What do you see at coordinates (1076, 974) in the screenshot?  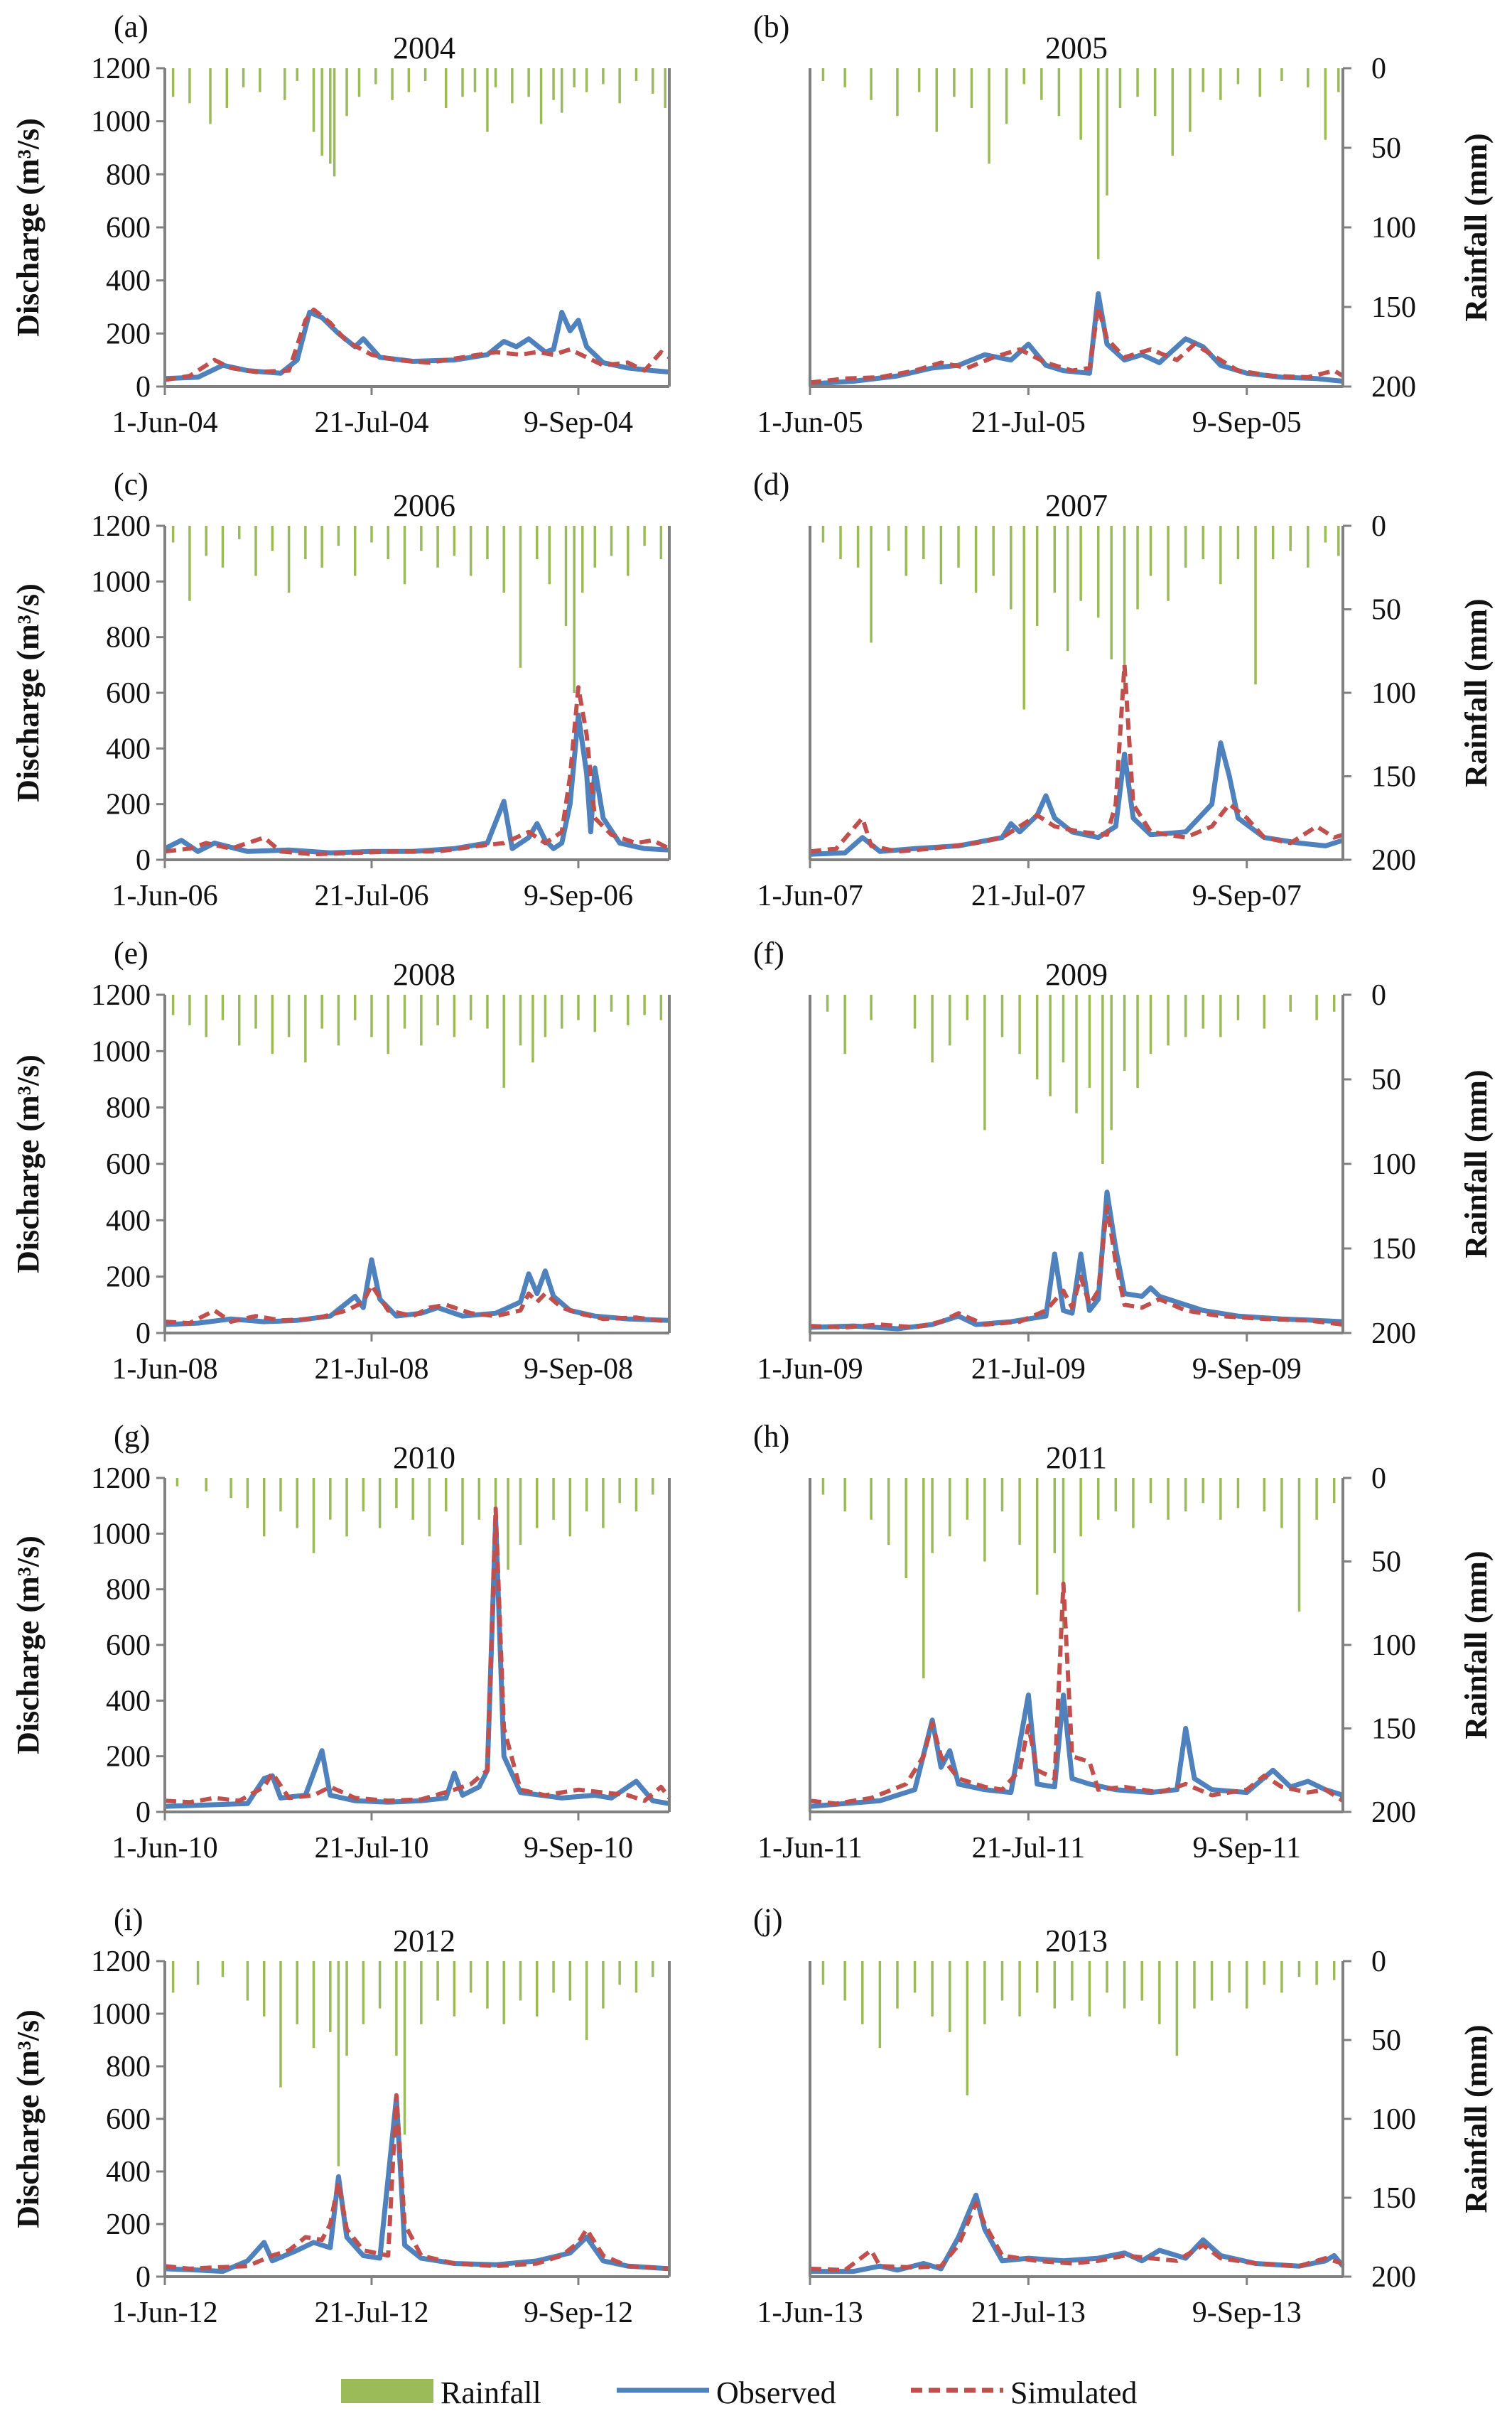 I see `chart-title: 2009` at bounding box center [1076, 974].